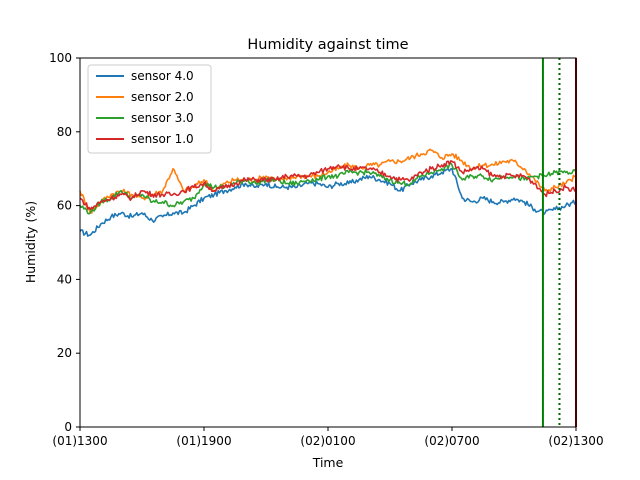 The width and height of the screenshot is (640, 480). I want to click on y-ticks: 0 20 40 60 80 100, so click(64, 242).